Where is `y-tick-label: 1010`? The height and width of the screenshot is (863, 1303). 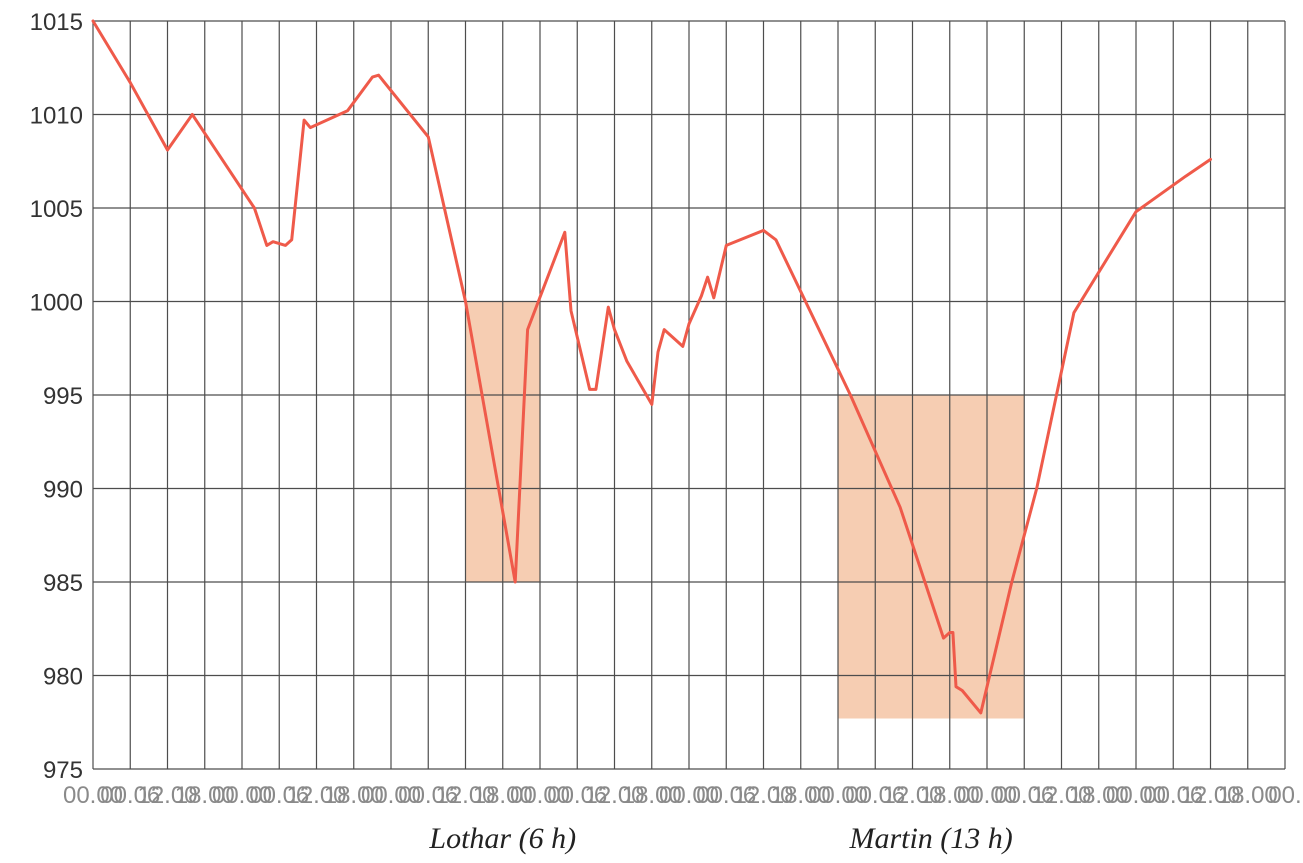 y-tick-label: 1010 is located at coordinates (56, 116).